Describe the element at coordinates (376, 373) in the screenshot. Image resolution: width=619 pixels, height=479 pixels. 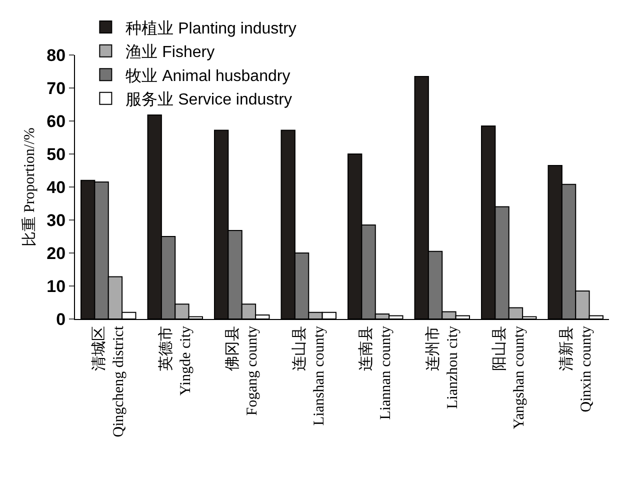
I see `x-tick-label: 连南县 Liannan county` at that location.